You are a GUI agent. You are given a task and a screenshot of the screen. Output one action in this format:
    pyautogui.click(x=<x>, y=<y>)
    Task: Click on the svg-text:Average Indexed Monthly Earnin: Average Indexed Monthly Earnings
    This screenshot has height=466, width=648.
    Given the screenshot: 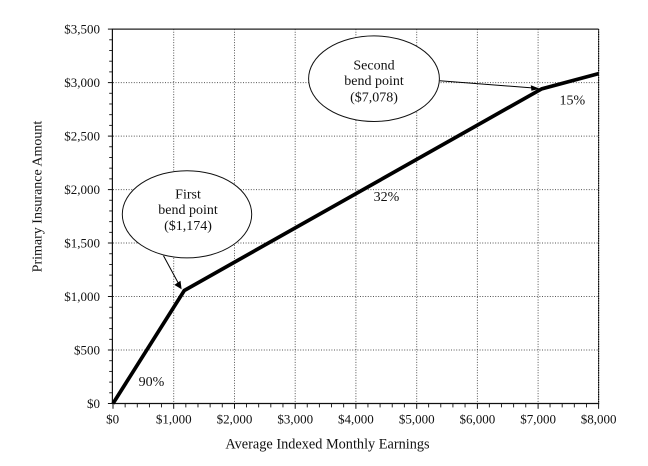 What is the action you would take?
    pyautogui.click(x=327, y=445)
    